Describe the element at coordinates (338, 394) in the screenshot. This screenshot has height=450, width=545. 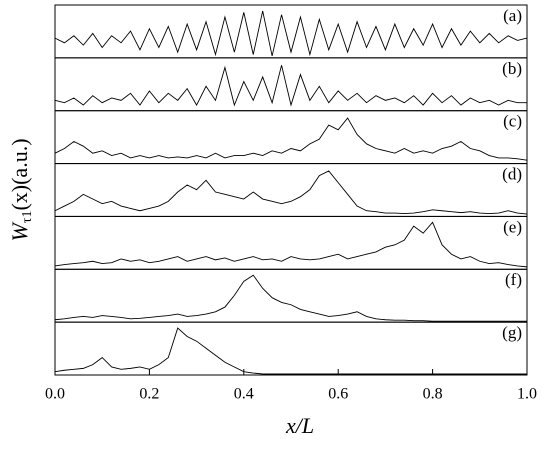
I see `x-tick-label: 0.6` at that location.